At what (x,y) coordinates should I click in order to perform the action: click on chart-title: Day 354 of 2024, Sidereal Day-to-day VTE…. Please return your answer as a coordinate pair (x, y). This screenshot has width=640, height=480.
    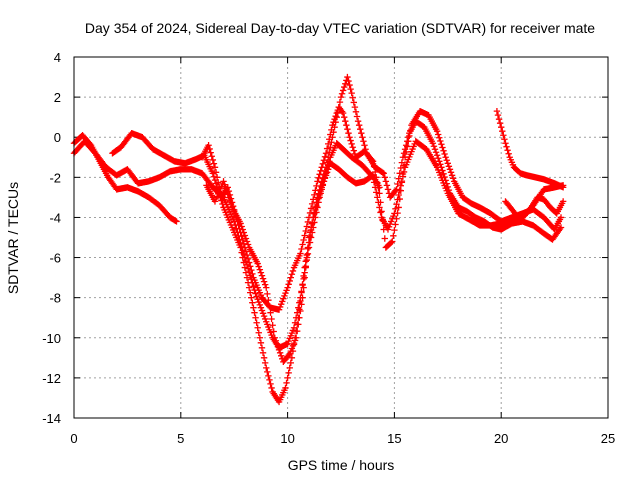
    Looking at the image, I should click on (340, 28).